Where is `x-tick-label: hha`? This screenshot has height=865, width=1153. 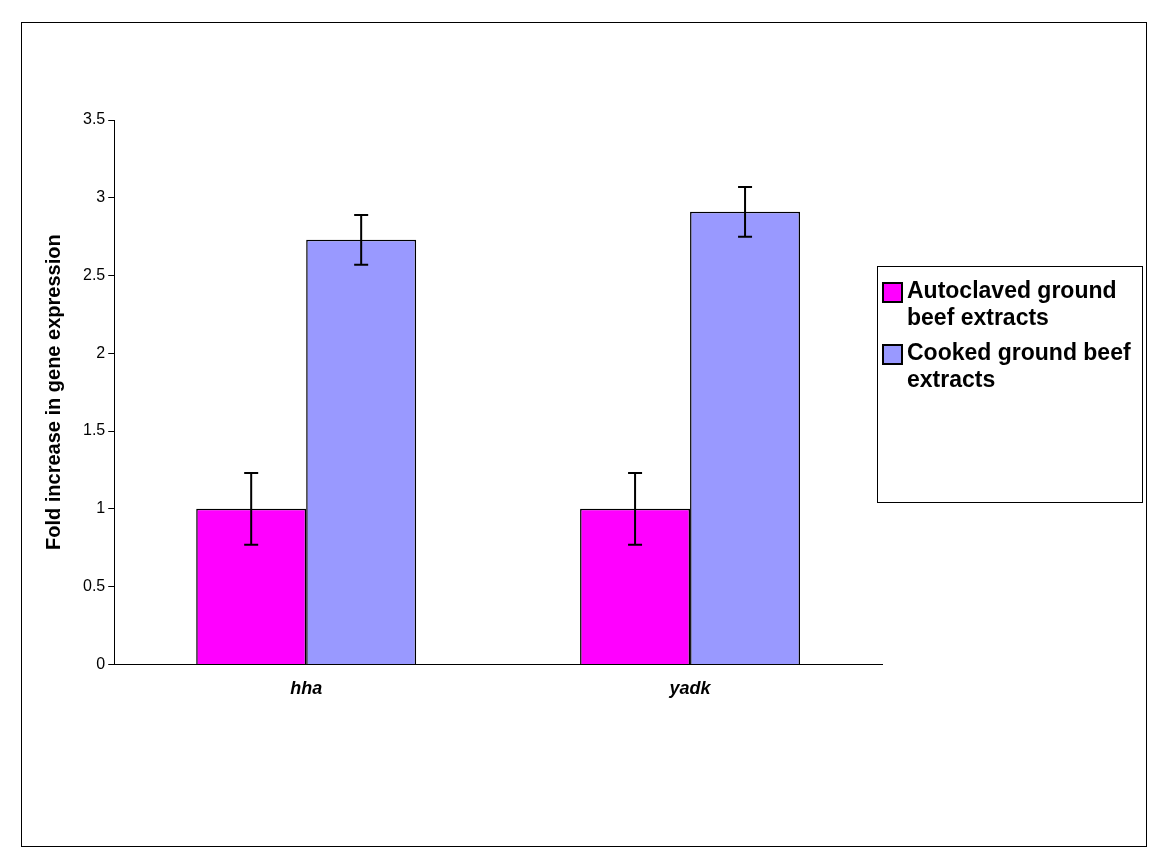 x-tick-label: hha is located at coordinates (306, 688).